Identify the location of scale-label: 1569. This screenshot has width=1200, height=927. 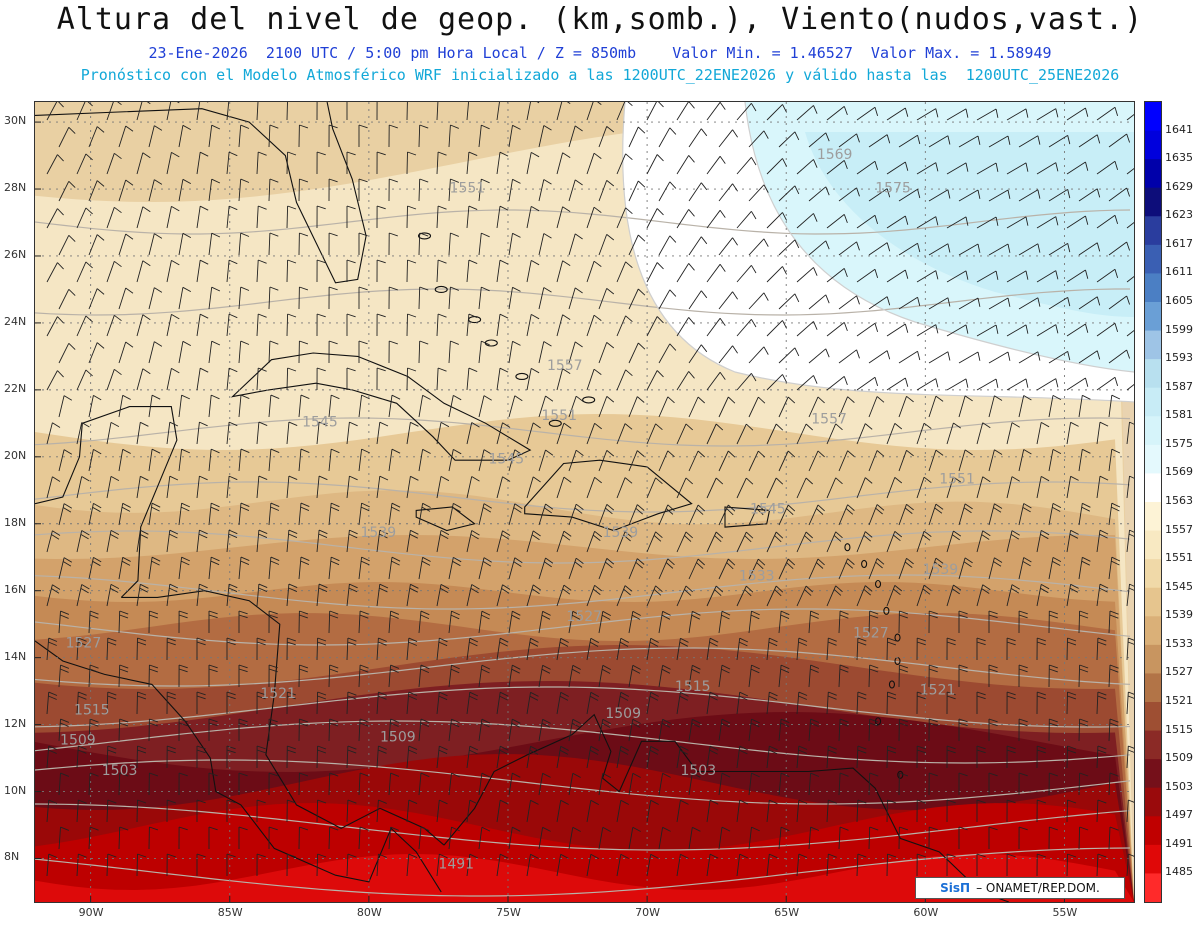
(1179, 472).